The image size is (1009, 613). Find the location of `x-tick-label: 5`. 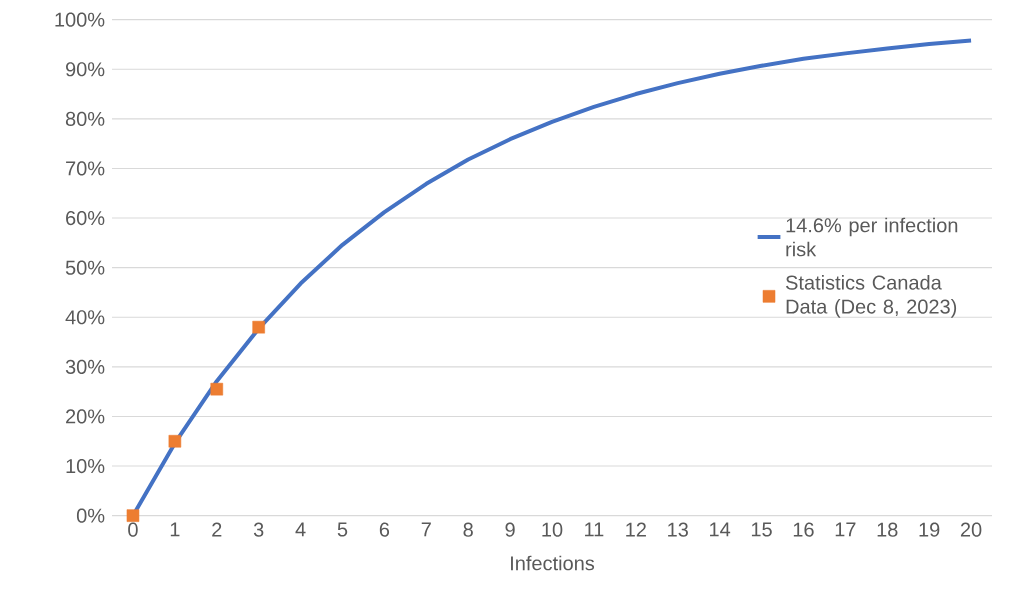

x-tick-label: 5 is located at coordinates (342, 529).